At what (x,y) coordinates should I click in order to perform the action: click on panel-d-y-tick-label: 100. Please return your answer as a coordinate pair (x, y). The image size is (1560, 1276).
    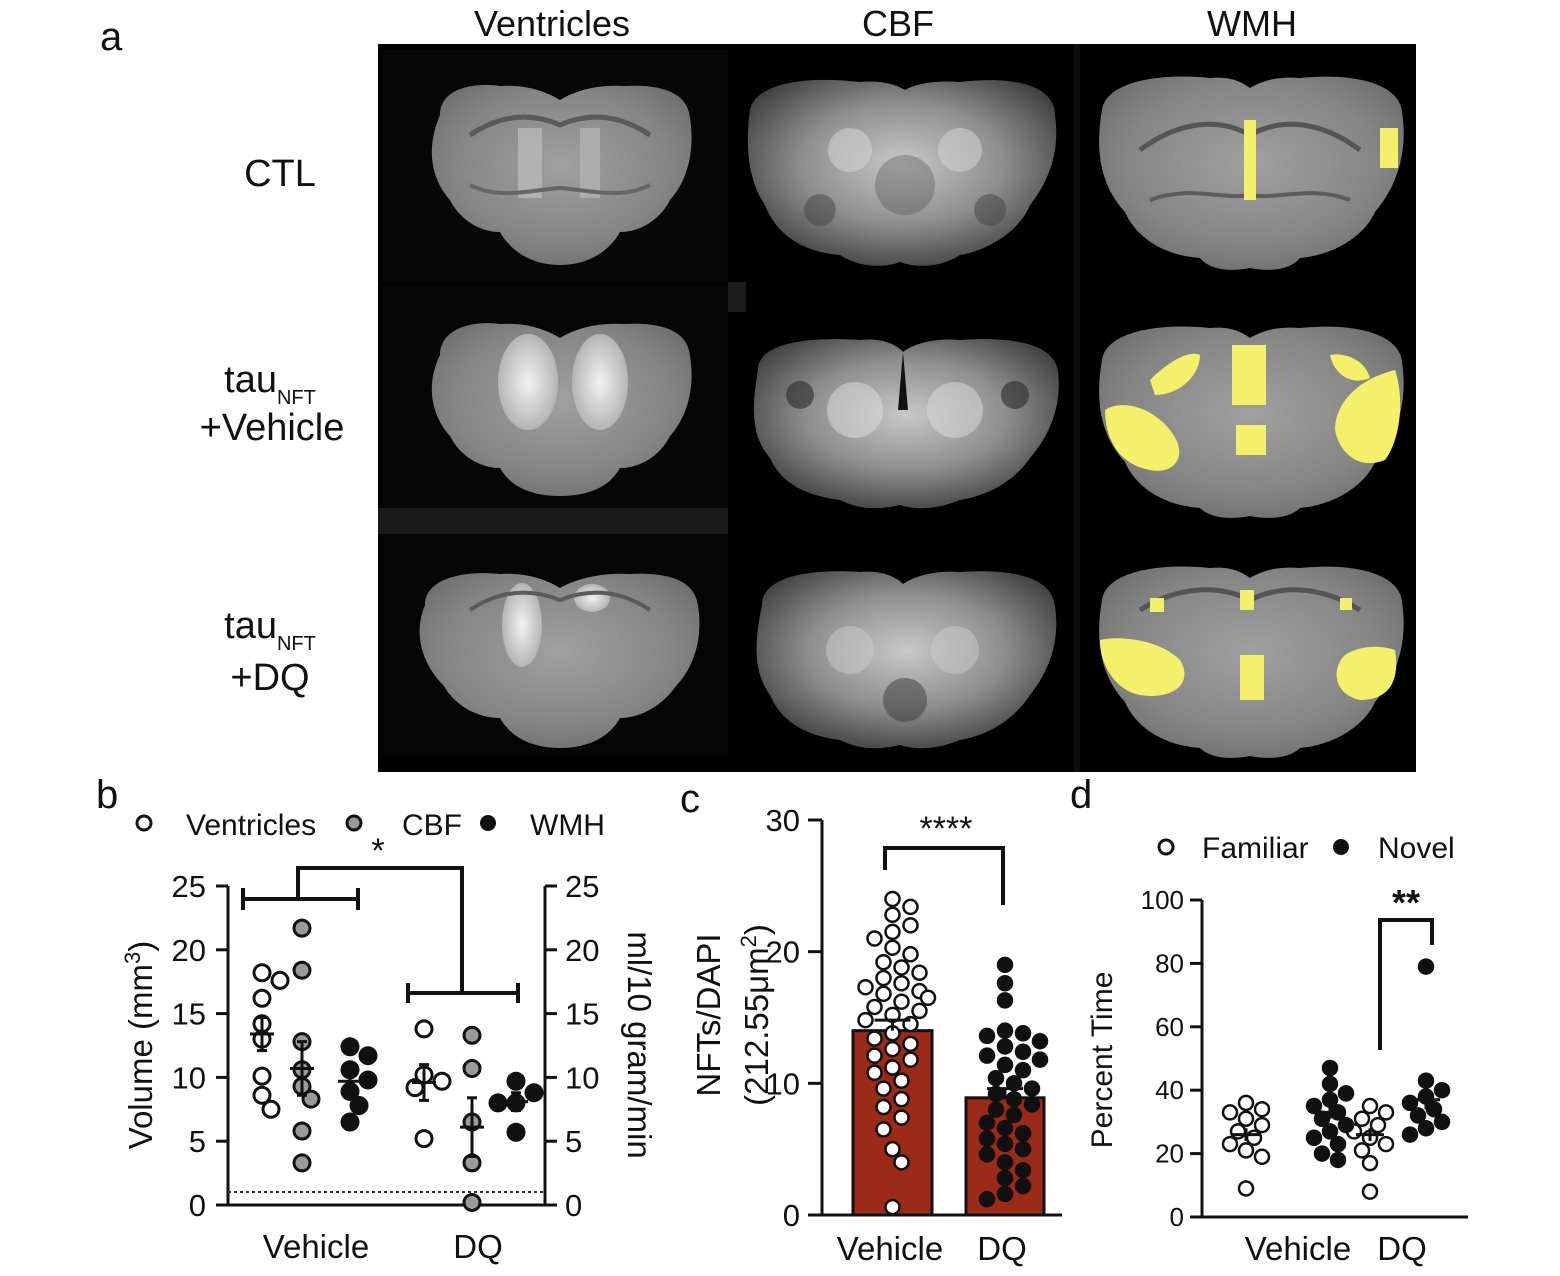
    Looking at the image, I should click on (1162, 900).